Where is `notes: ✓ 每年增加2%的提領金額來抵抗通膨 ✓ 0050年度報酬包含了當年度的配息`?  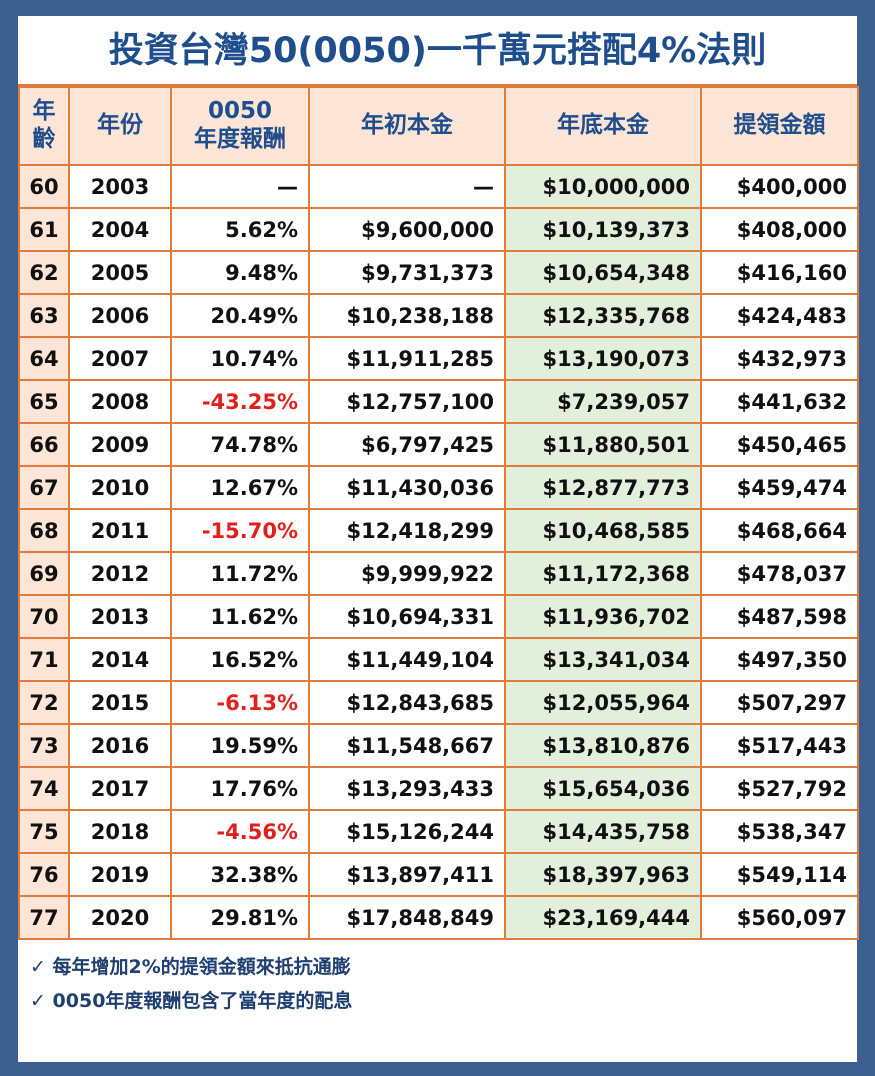 notes: ✓ 每年增加2%的提領金額來抵抗通膨 ✓ 0050年度報酬包含了當年度的配息 is located at coordinates (437, 984).